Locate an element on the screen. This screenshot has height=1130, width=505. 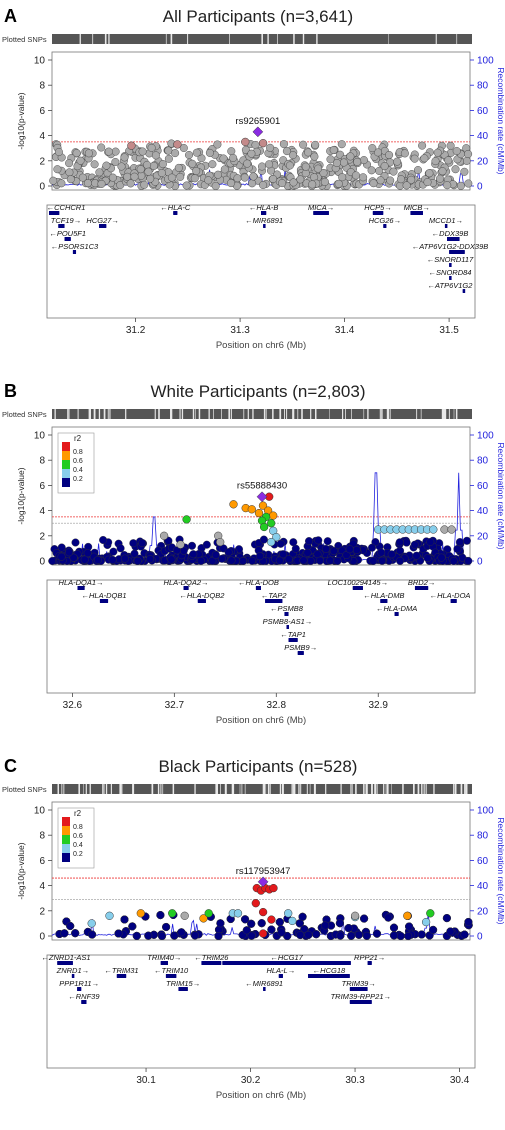
panel-title: Black Participants (n=528) is located at coordinates (258, 766).